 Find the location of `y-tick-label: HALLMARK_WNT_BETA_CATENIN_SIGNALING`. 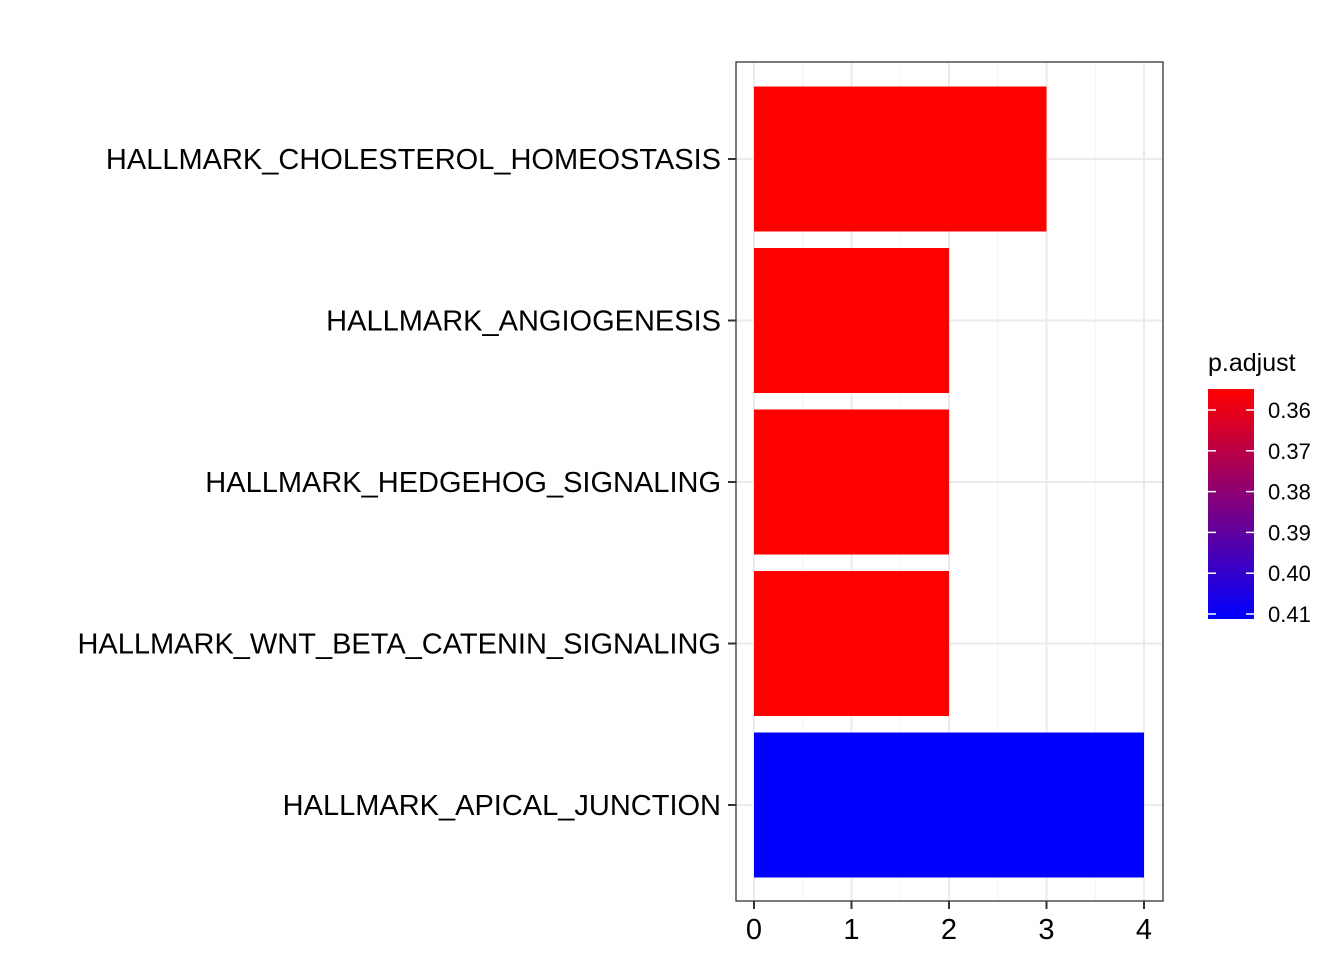

y-tick-label: HALLMARK_WNT_BETA_CATENIN_SIGNALING is located at coordinates (399, 645).